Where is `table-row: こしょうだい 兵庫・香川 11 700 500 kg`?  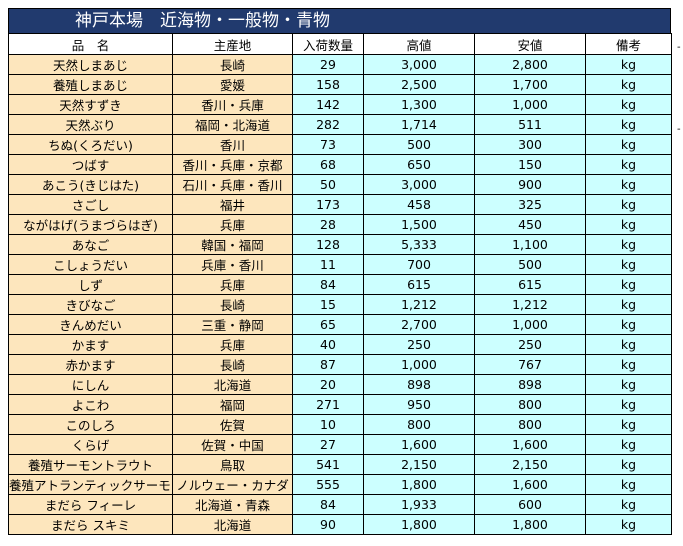 table-row: こしょうだい 兵庫・香川 11 700 500 kg is located at coordinates (340, 264).